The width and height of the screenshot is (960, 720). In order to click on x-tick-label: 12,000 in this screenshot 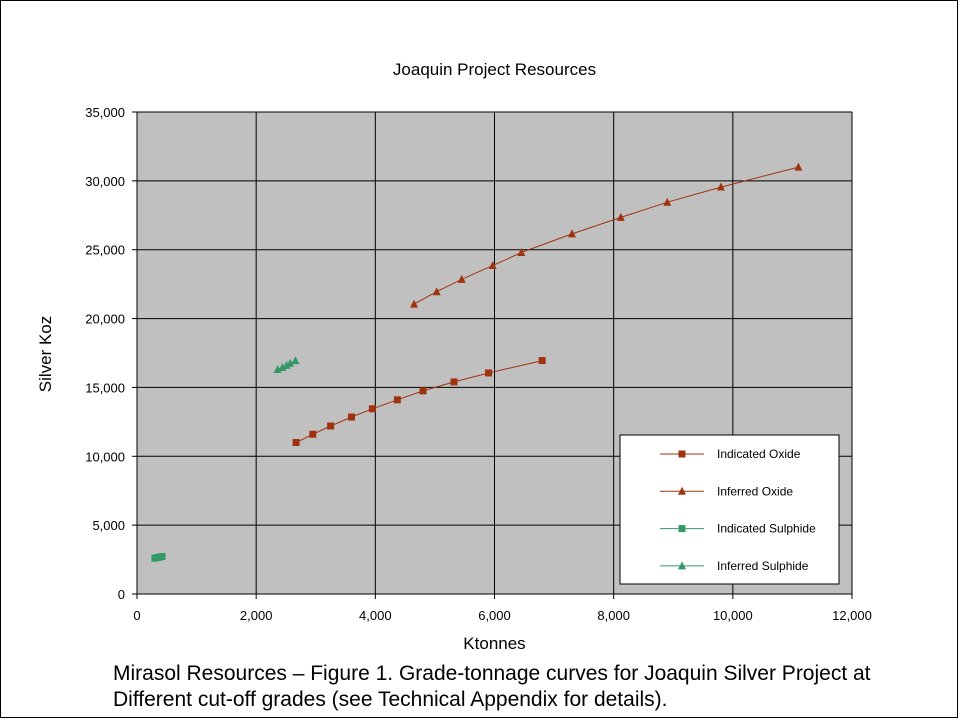, I will do `click(852, 615)`.